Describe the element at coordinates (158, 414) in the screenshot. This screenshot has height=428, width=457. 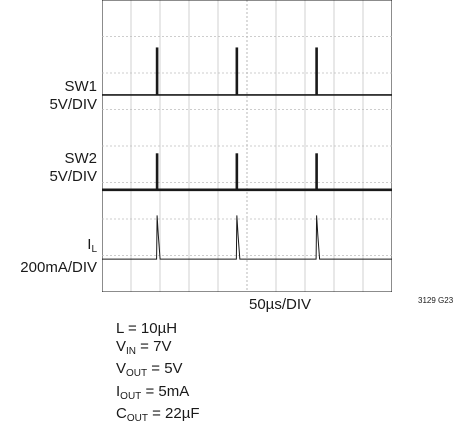
I see `condition-cout: COUT = 22µF` at that location.